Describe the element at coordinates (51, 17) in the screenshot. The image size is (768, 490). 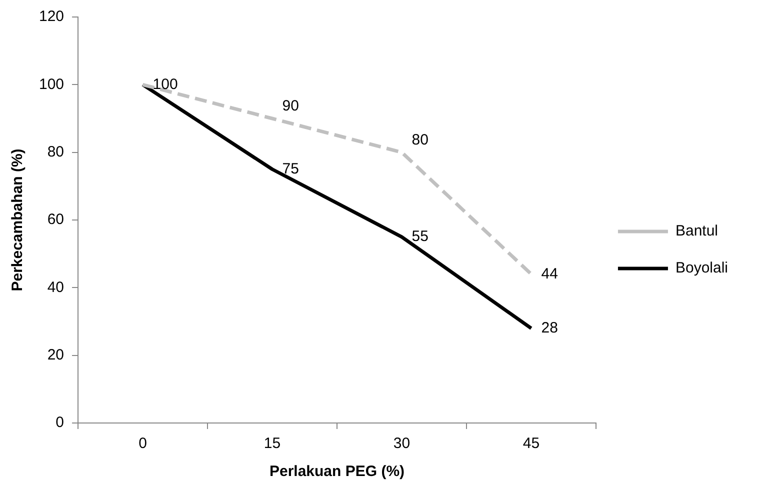
I see `y-tick-label: 120` at that location.